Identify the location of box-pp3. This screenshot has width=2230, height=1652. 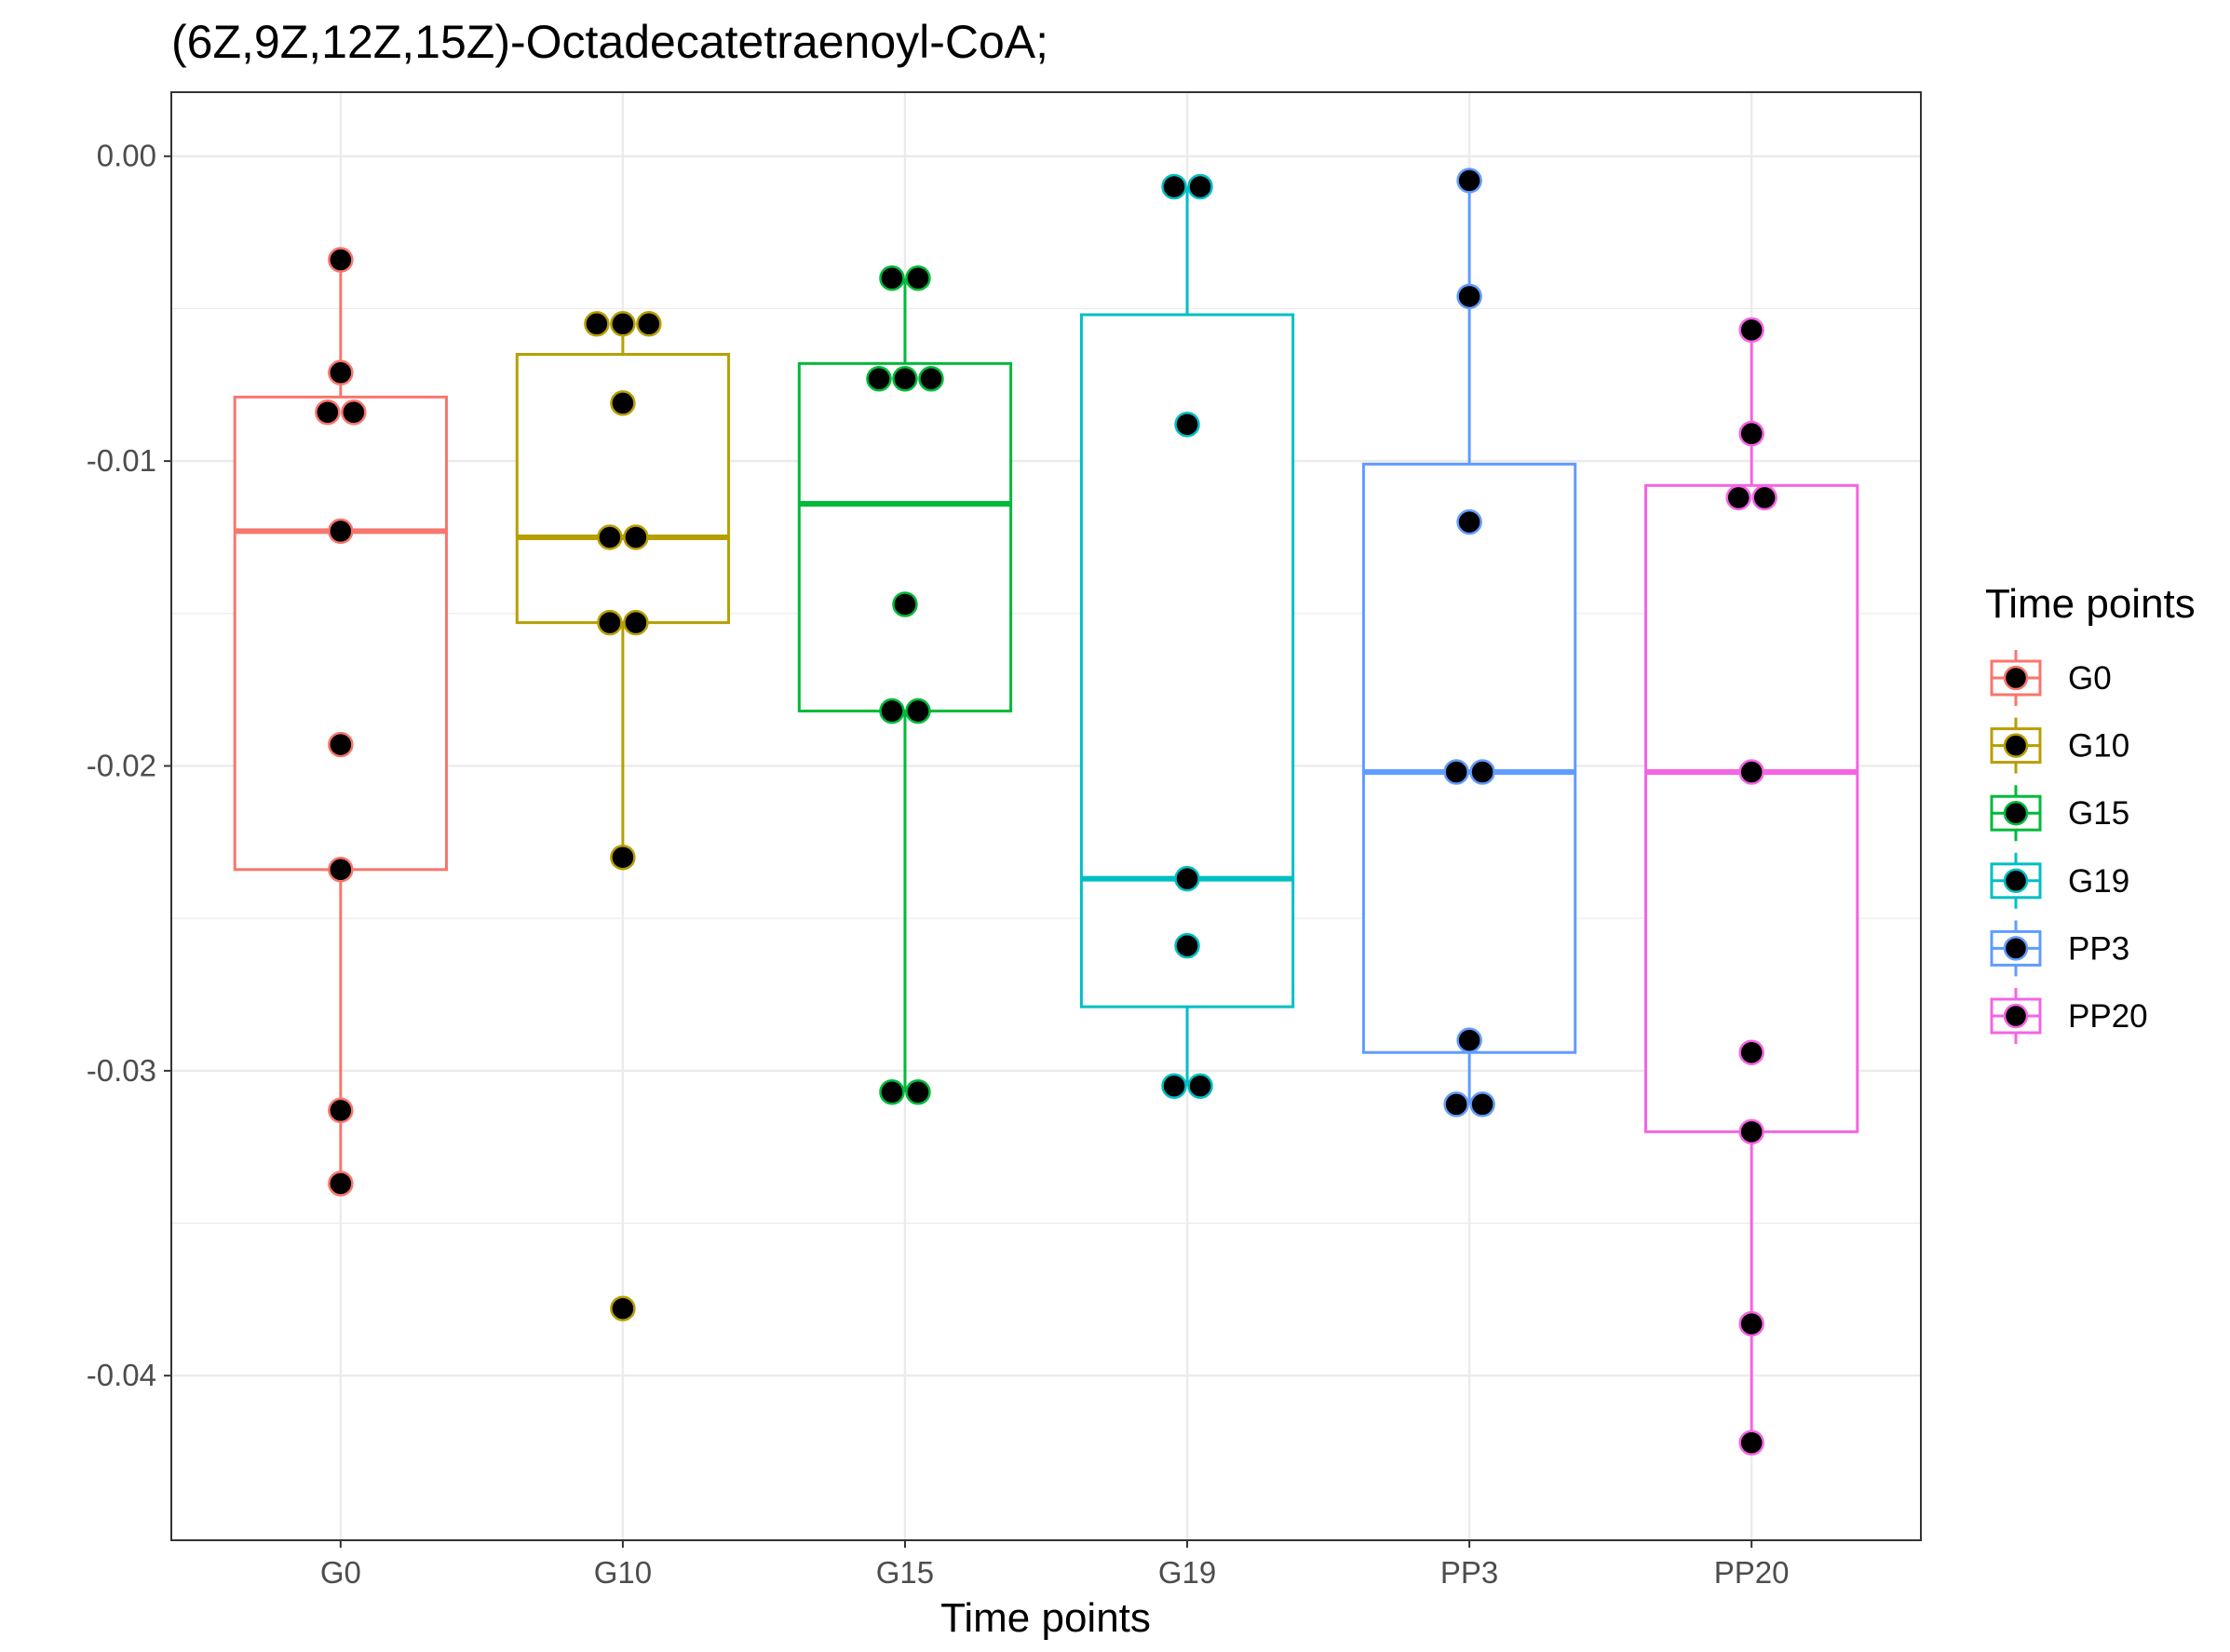
(1469, 642).